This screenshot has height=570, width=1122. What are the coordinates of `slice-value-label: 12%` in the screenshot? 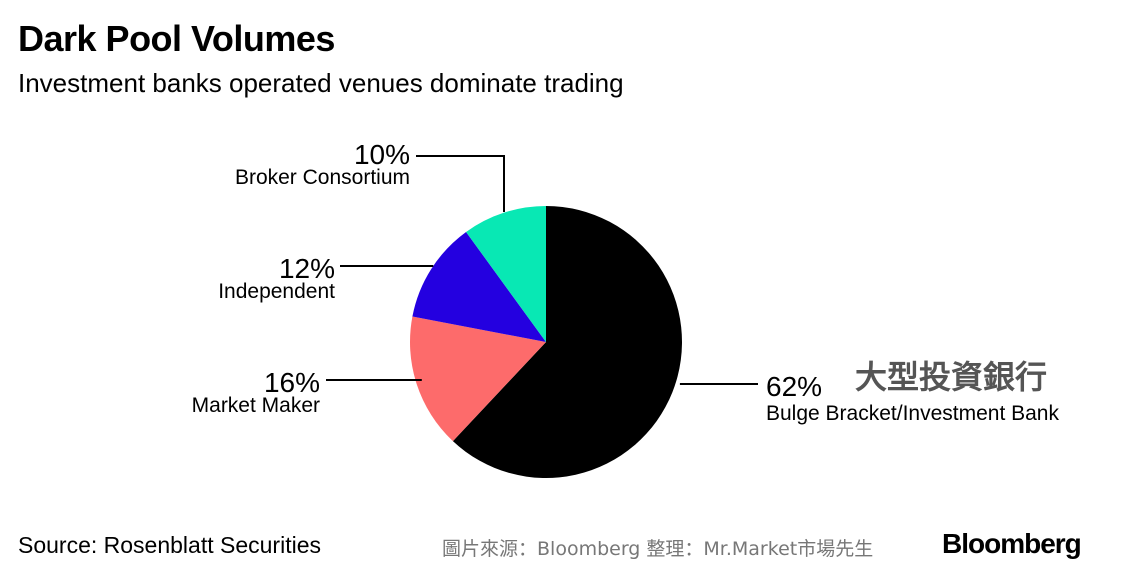 It's located at (307, 268).